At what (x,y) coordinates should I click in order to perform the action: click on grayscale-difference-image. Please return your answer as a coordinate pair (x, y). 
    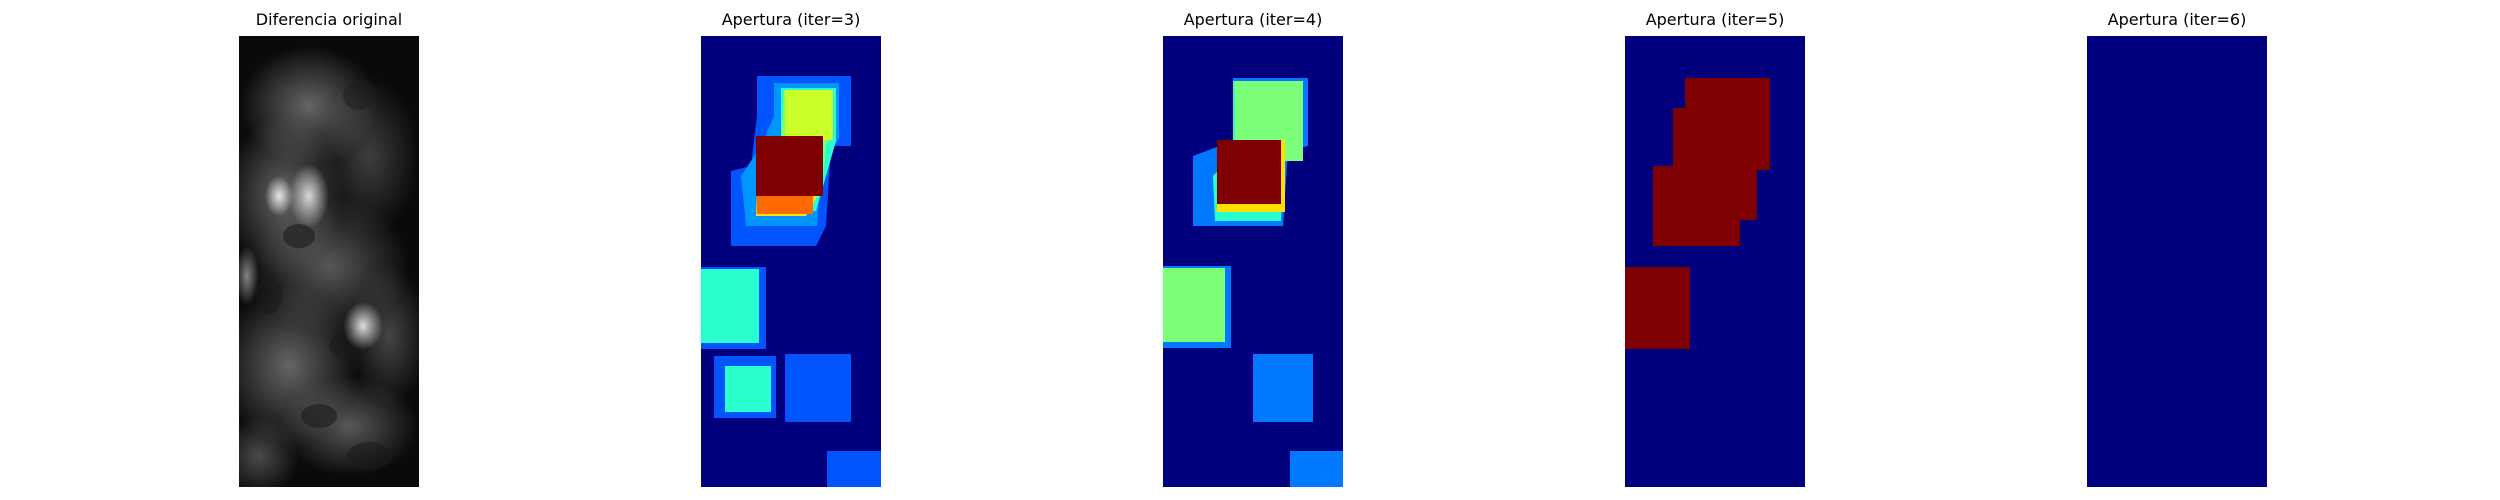
    Looking at the image, I should click on (329, 261).